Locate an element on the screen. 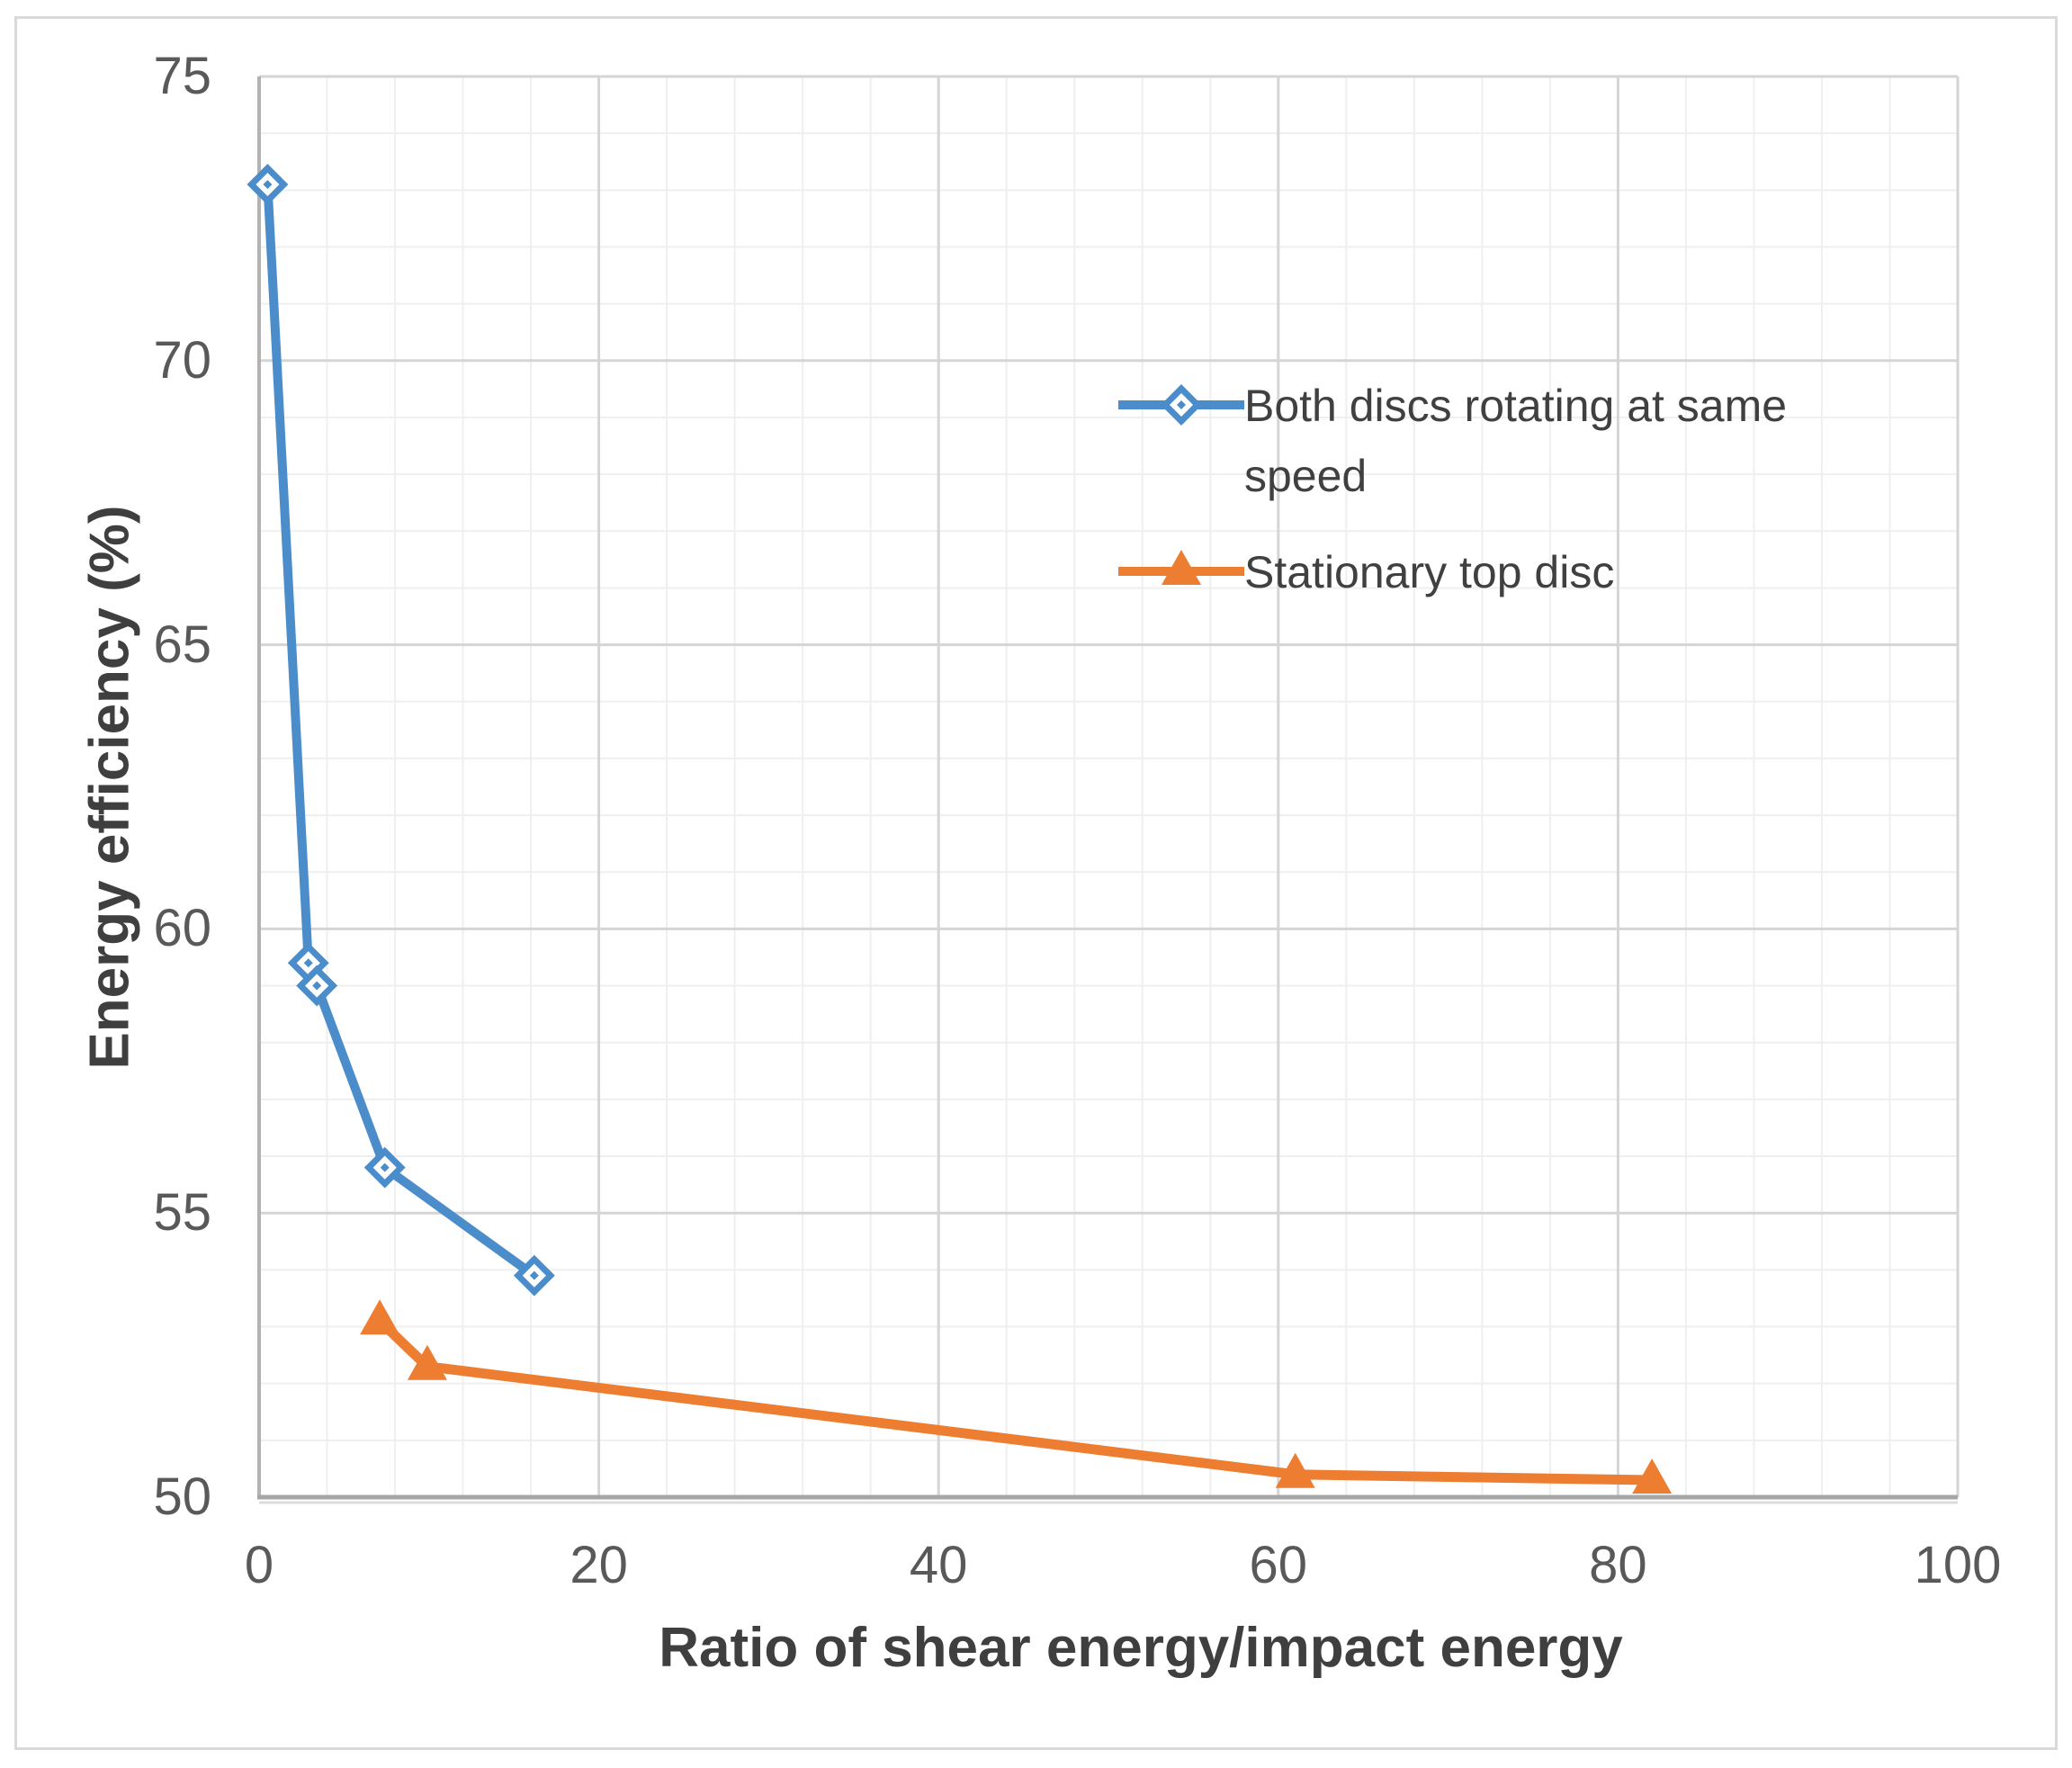 Image resolution: width=2072 pixels, height=1768 pixels. y-tick-label: 55 is located at coordinates (182, 1213).